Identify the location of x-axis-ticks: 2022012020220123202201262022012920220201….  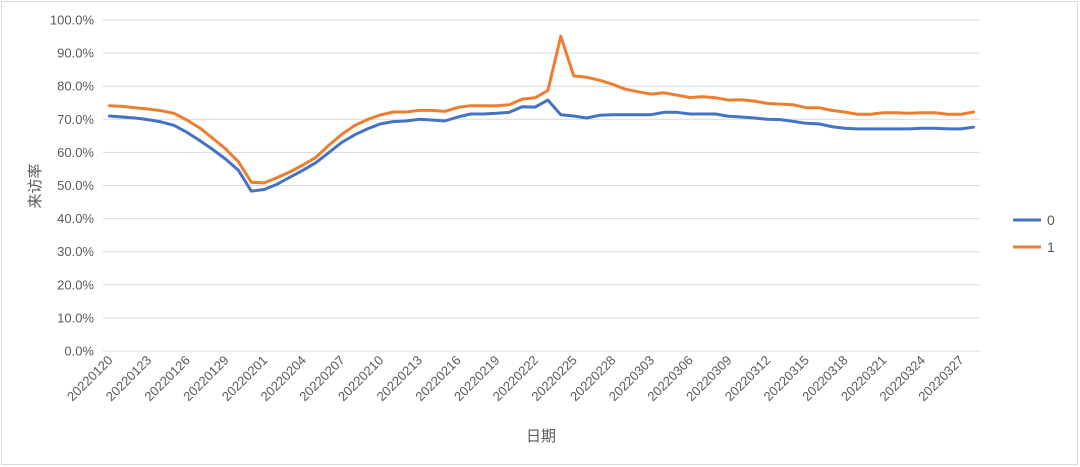
(515, 379).